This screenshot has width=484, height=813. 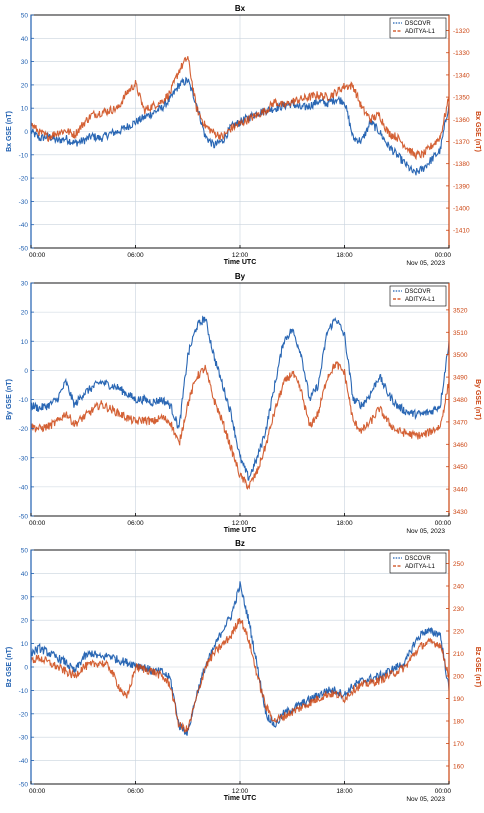 I want to click on chart-title: Bx, so click(x=240, y=8).